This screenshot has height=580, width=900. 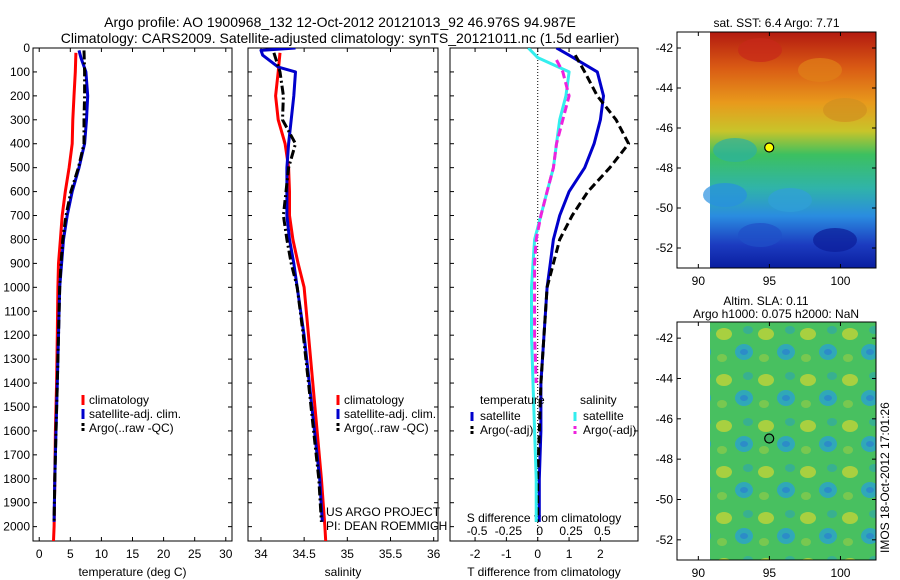 What do you see at coordinates (102, 554) in the screenshot?
I see `x-tick-label: 10` at bounding box center [102, 554].